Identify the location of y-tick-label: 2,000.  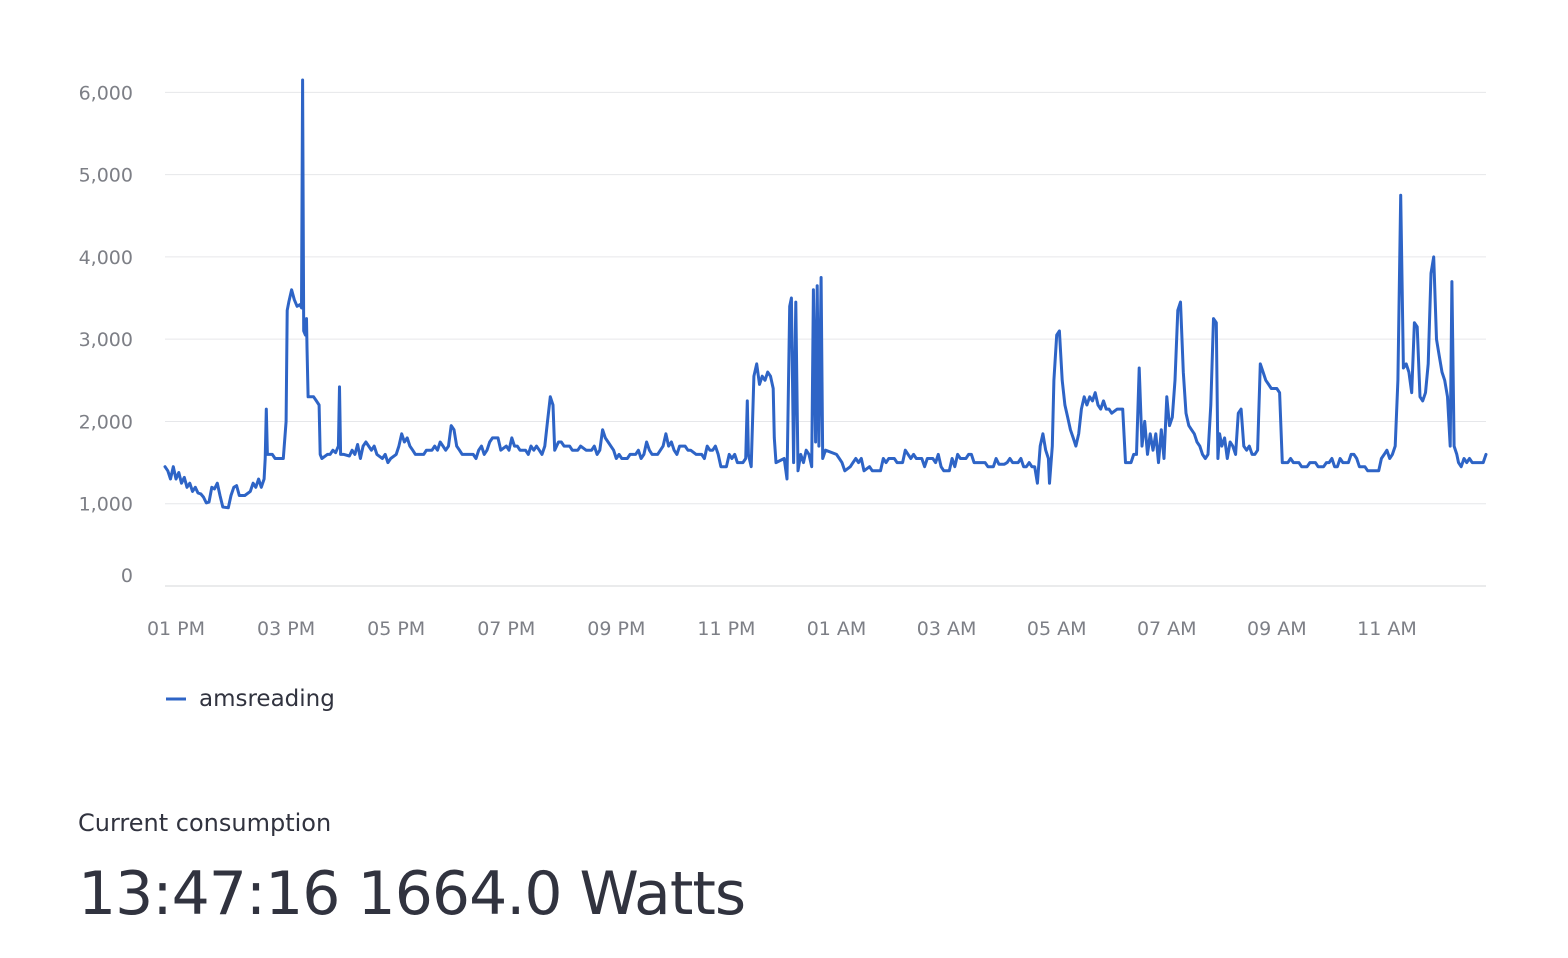
(106, 422).